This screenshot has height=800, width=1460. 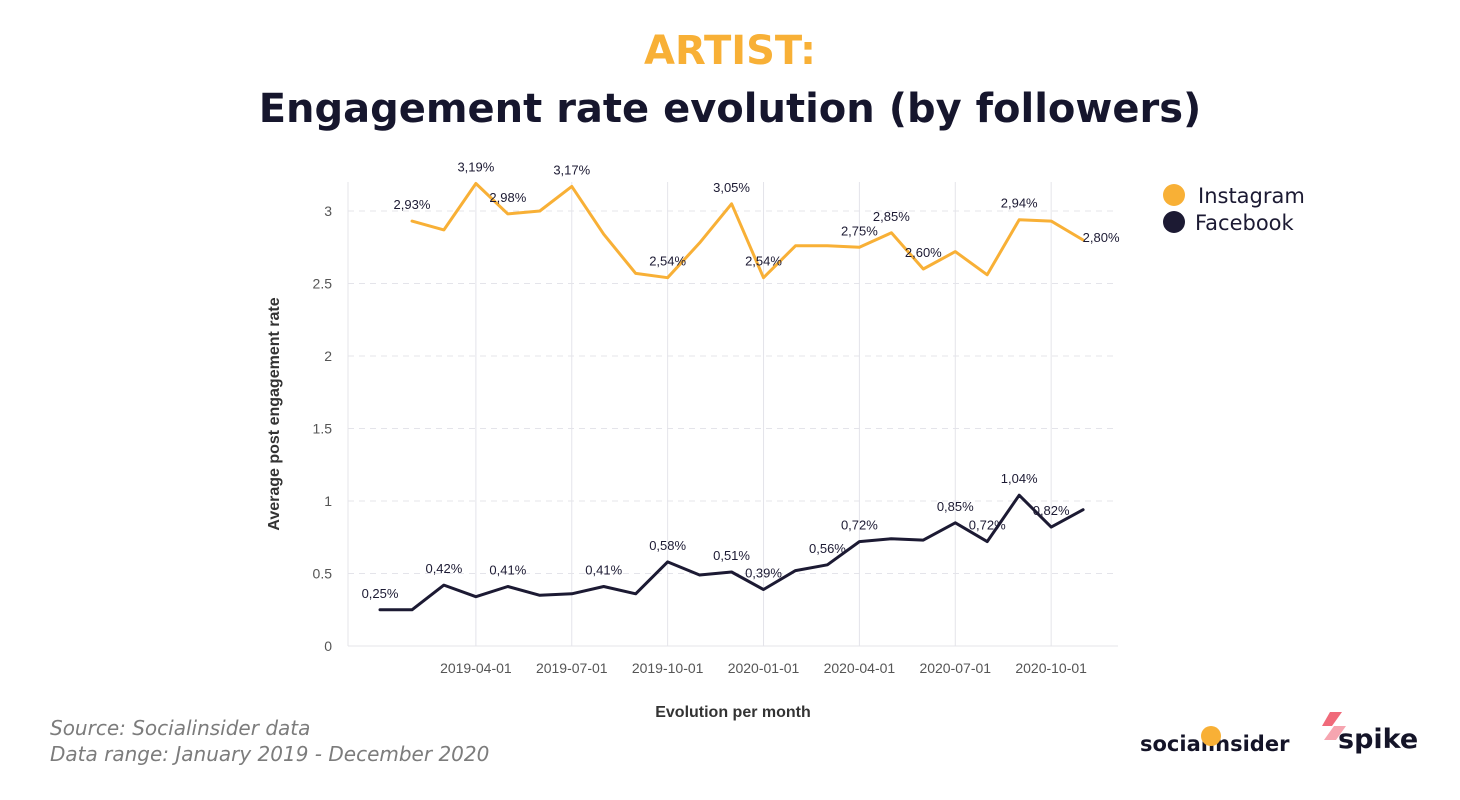 I want to click on y-tick-label: 2, so click(x=328, y=356).